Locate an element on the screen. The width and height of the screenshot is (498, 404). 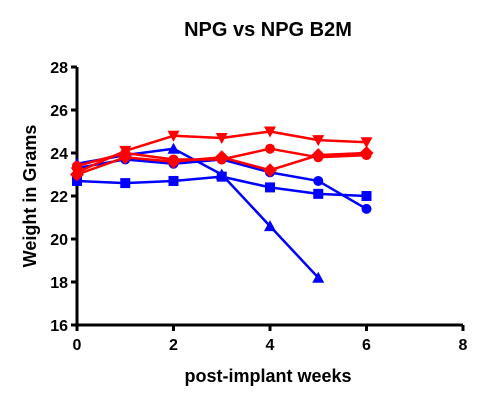
y-tick-label: 20 is located at coordinates (59, 240).